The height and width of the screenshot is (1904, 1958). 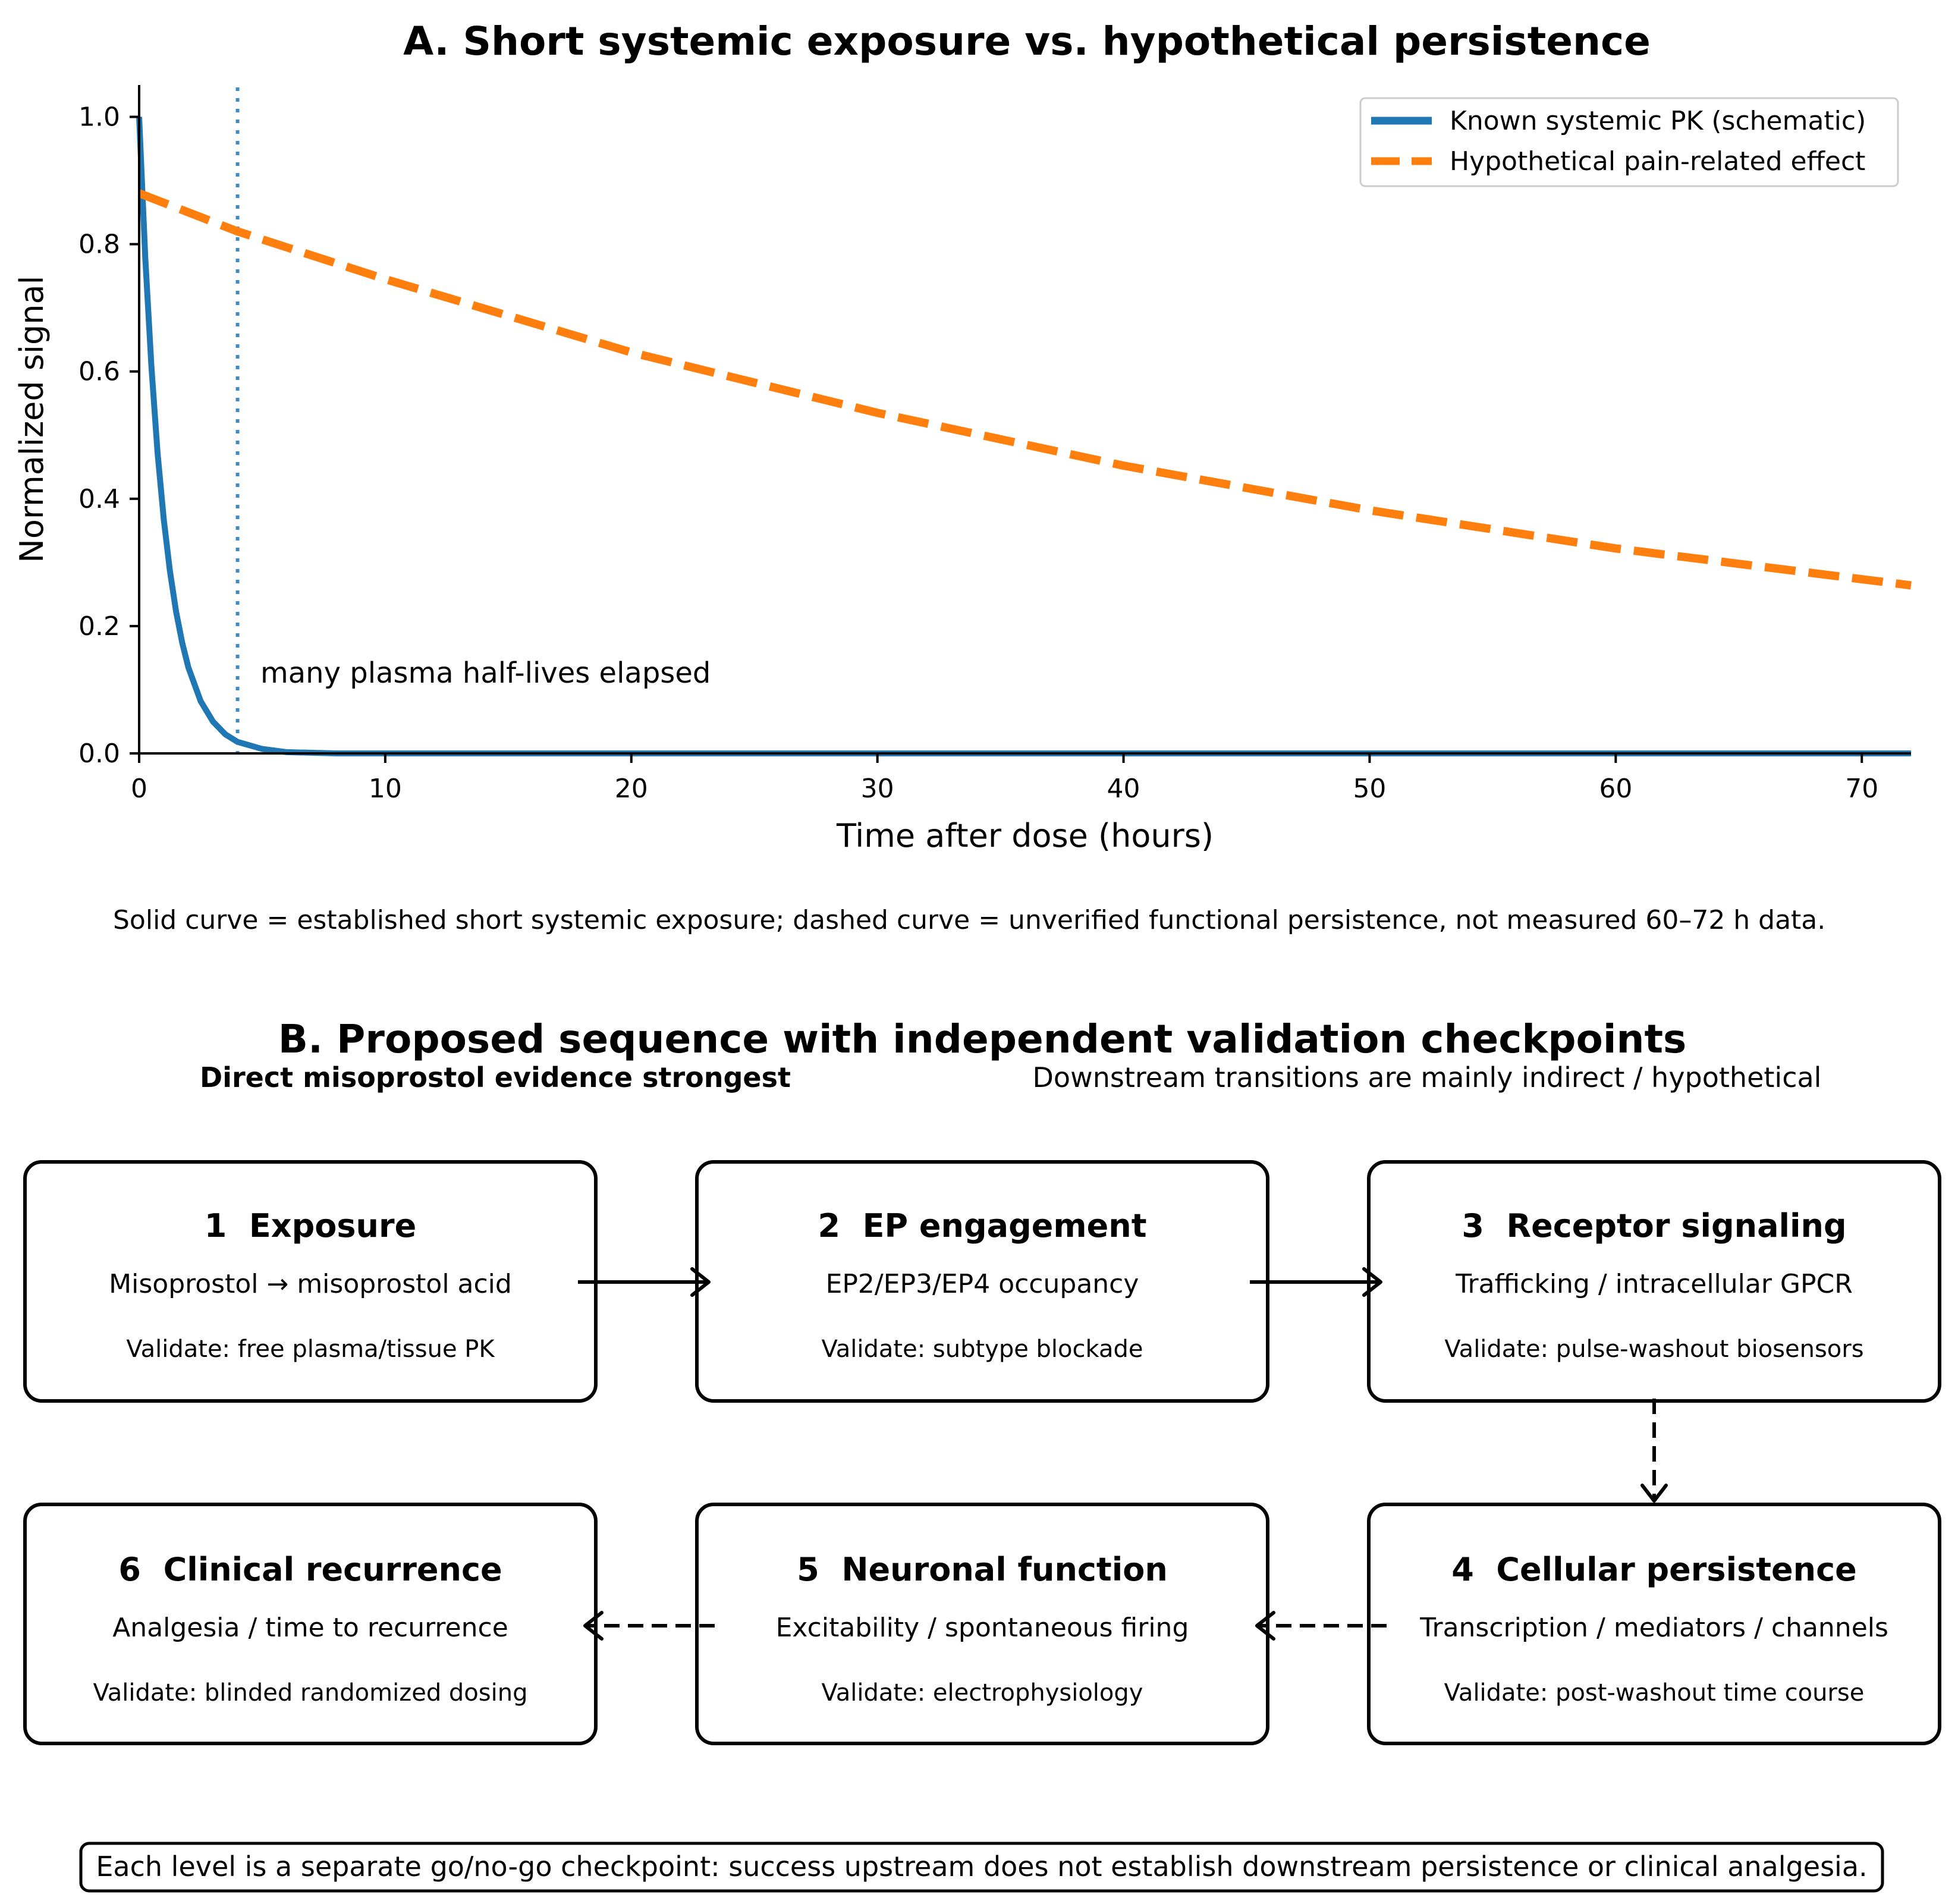 What do you see at coordinates (311, 1349) in the screenshot?
I see `step-validation: Validate: free plasma/tissue PK` at bounding box center [311, 1349].